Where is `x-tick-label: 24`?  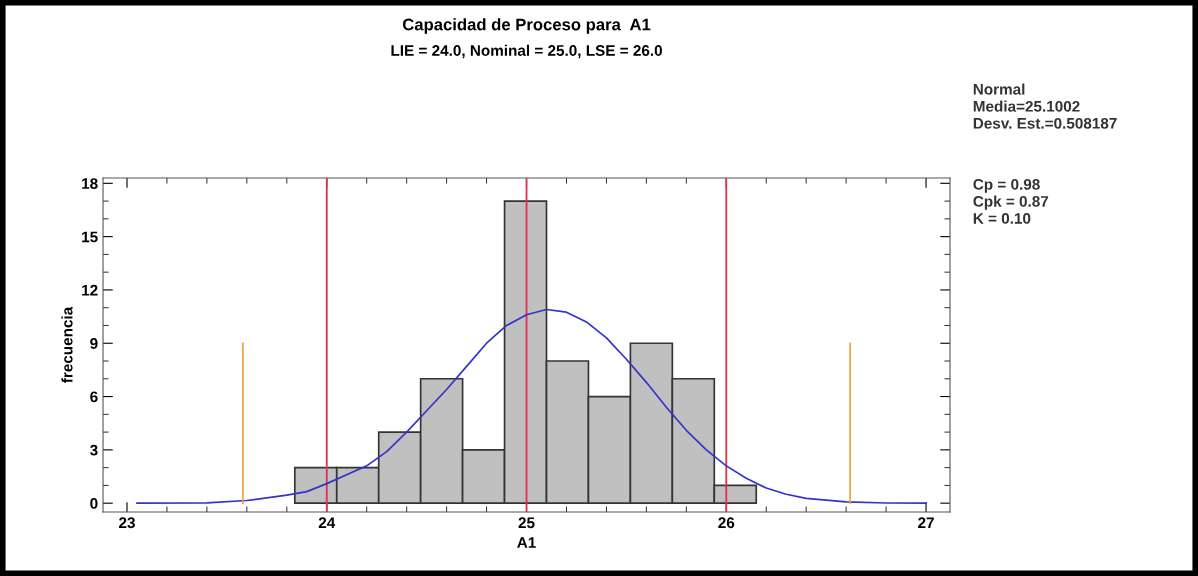 x-tick-label: 24 is located at coordinates (327, 522).